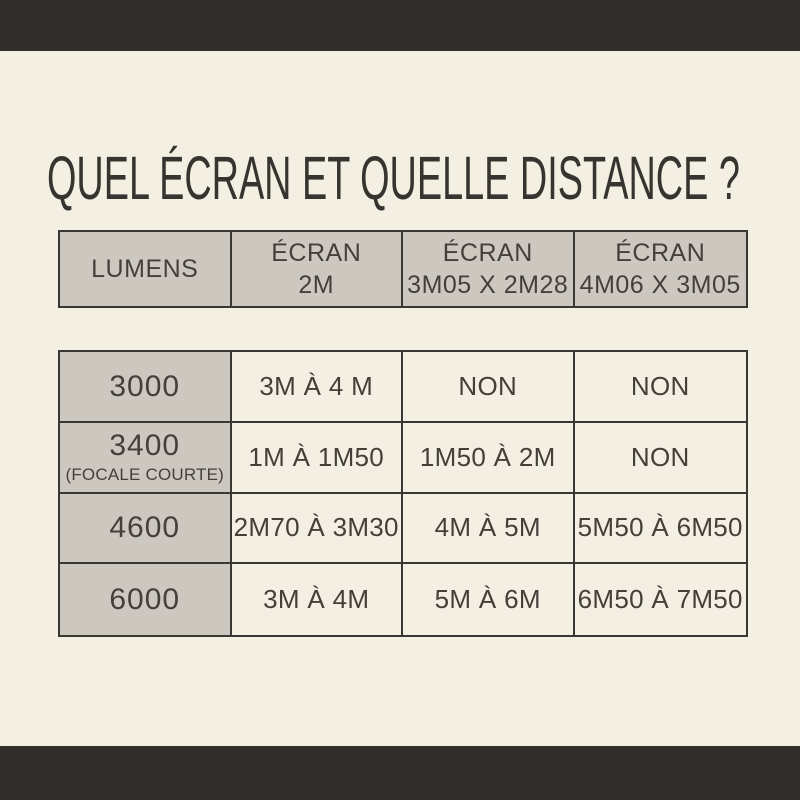  Describe the element at coordinates (660, 269) in the screenshot. I see `header-cell-ecran-4m06: ÉCRAN 4M06 X 3M05` at that location.